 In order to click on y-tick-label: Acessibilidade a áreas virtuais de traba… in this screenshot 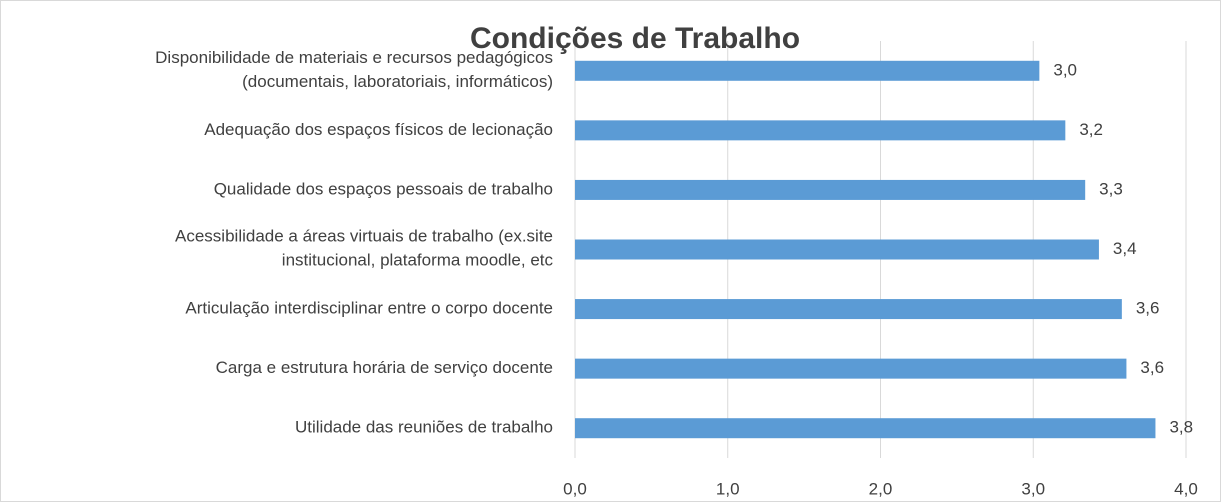, I will do `click(364, 248)`.